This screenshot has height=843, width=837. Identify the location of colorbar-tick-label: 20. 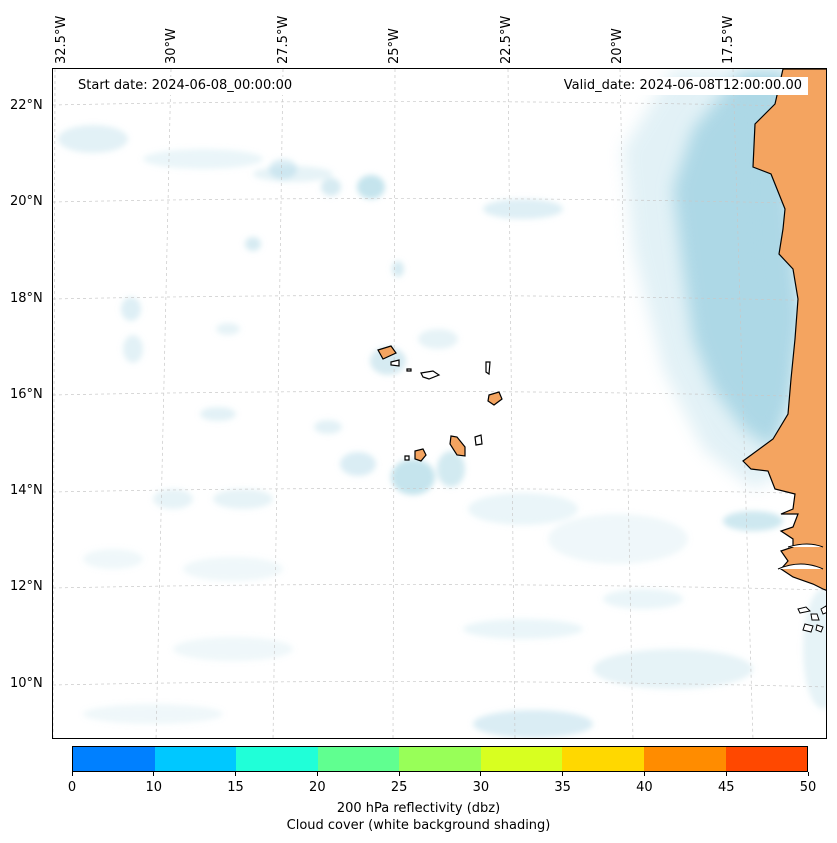
(317, 787).